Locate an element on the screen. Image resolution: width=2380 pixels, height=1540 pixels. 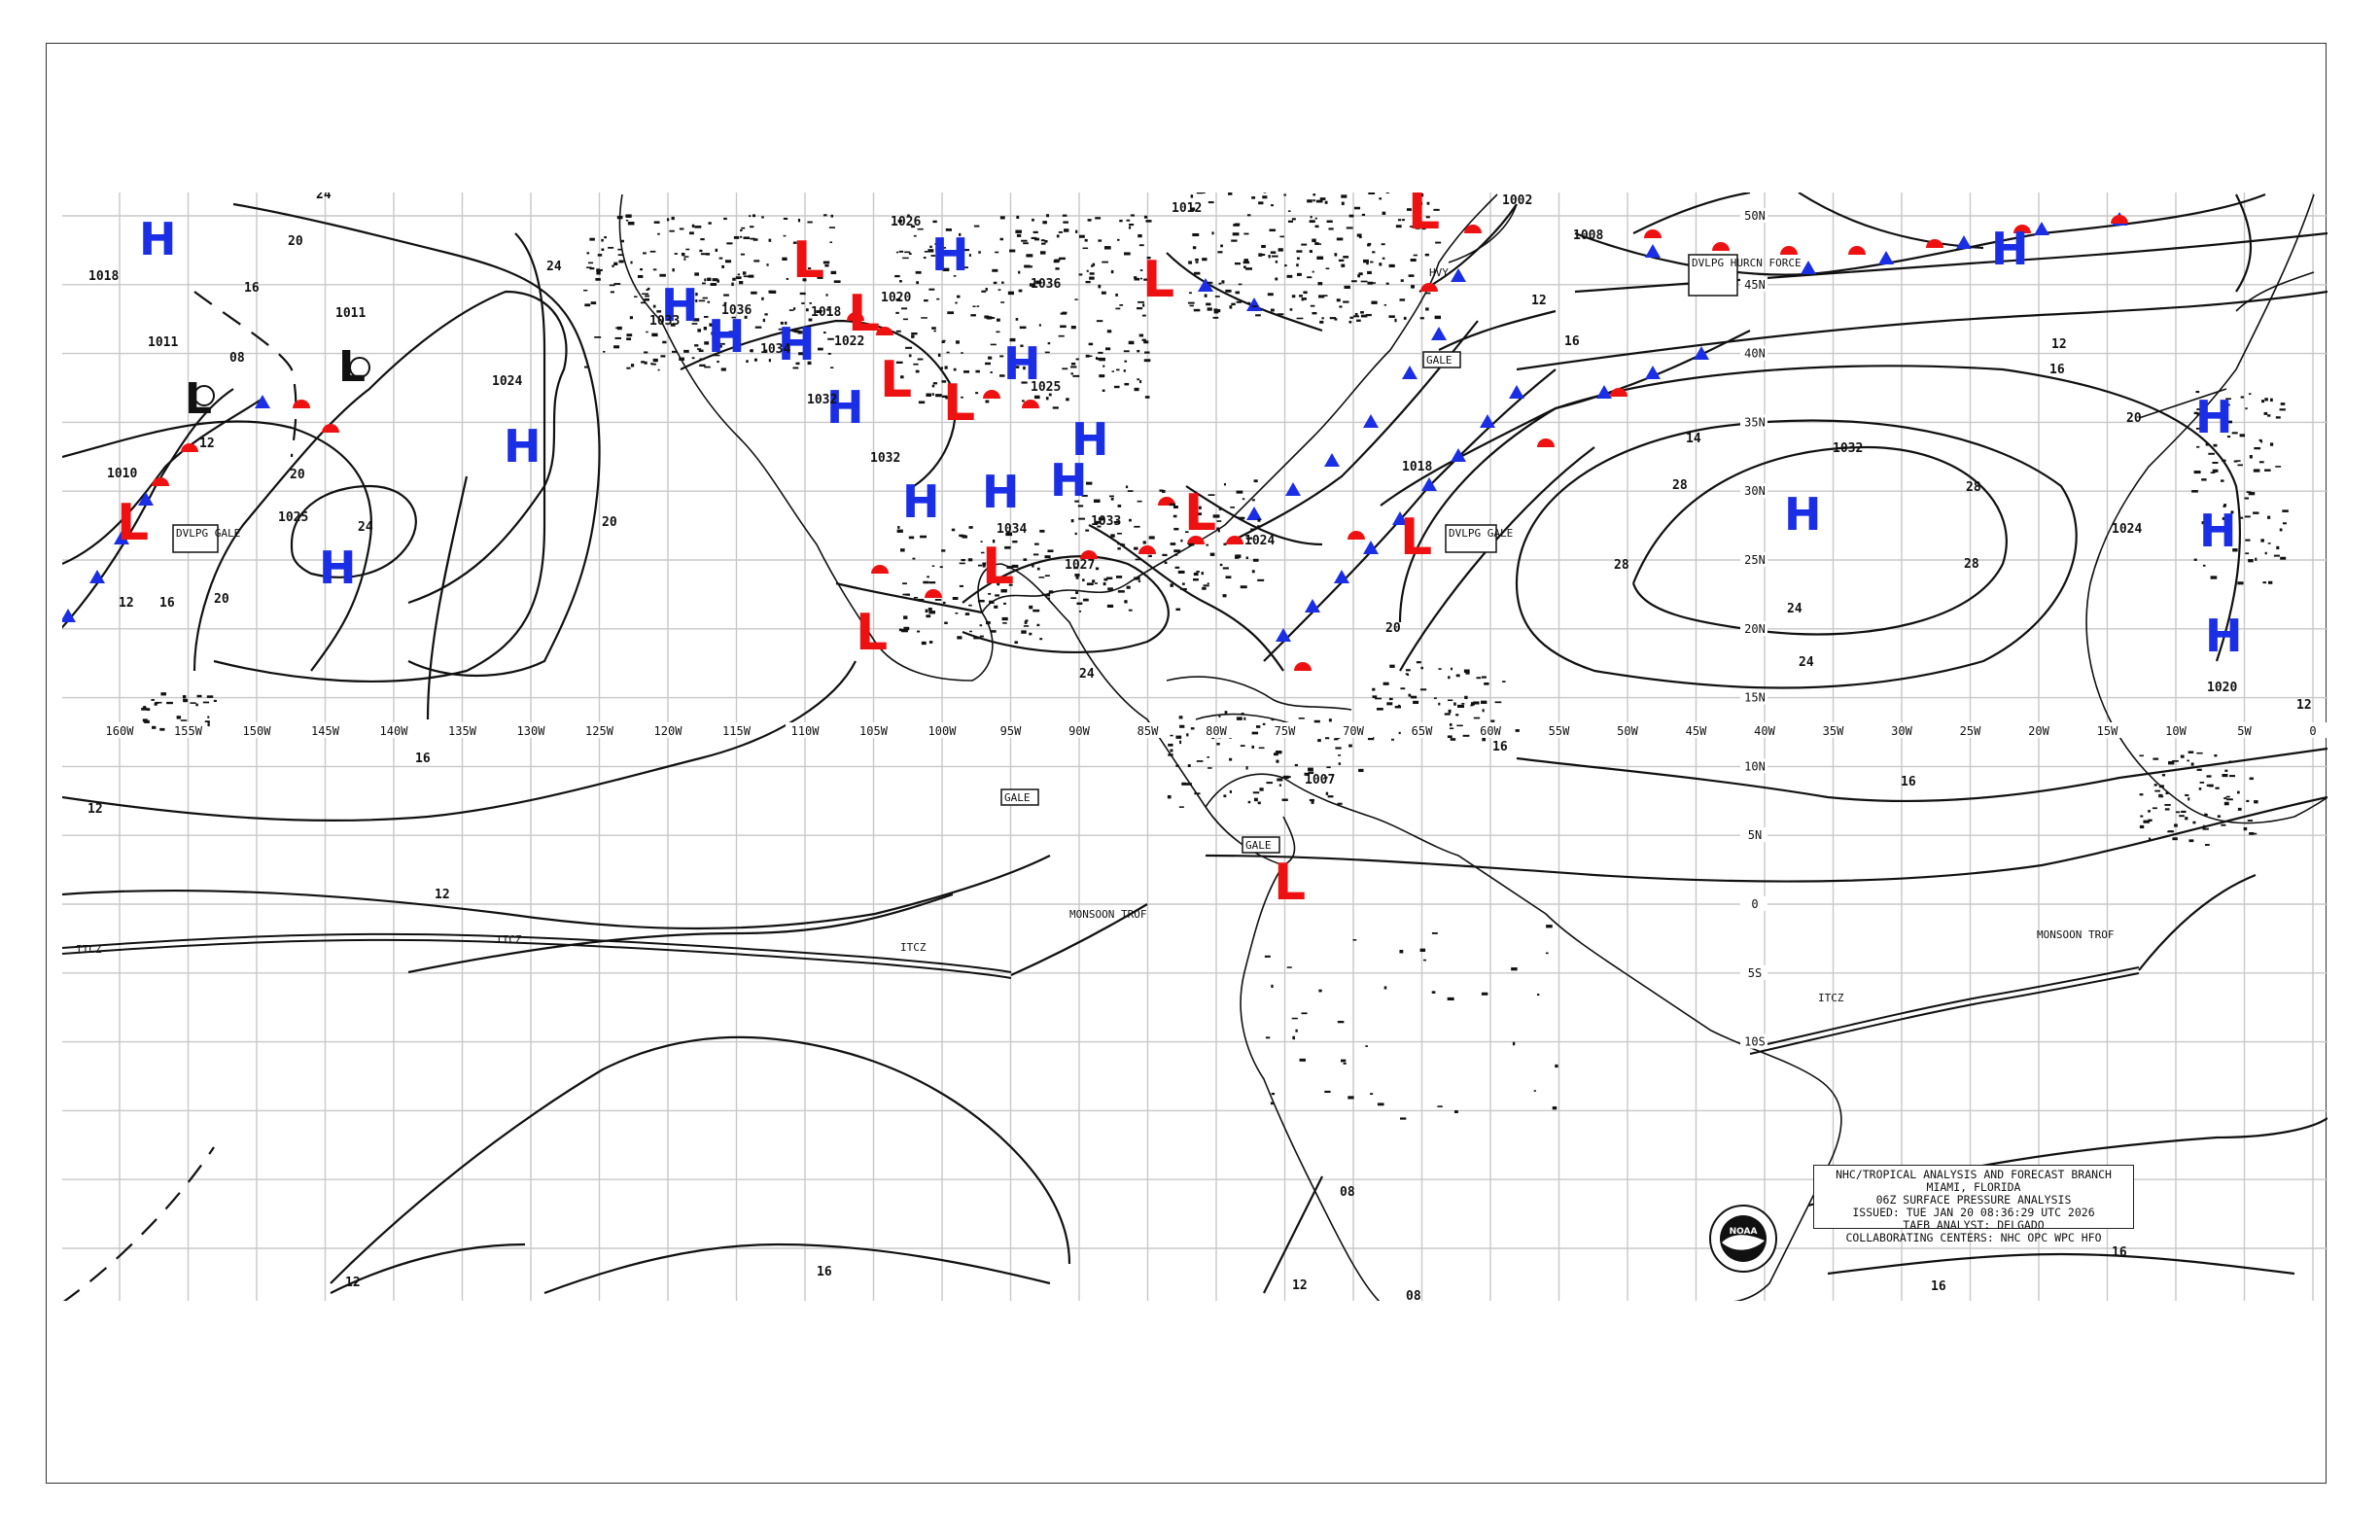
latitude-label-bg is located at coordinates (1754, 284).